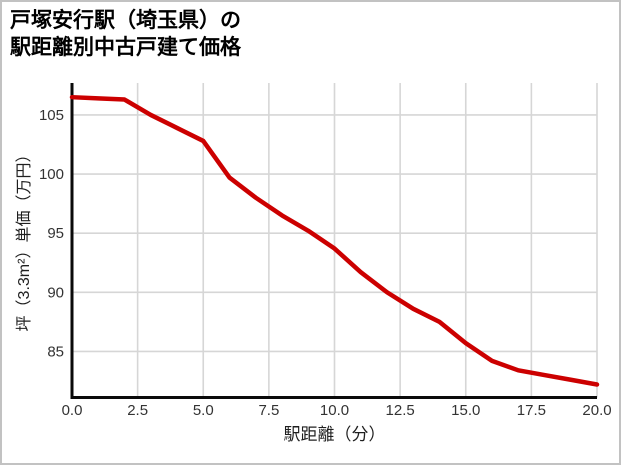 The height and width of the screenshot is (465, 621). What do you see at coordinates (24, 239) in the screenshot?
I see `y-axis-label: 坪（3.3m²）単価（万円）` at bounding box center [24, 239].